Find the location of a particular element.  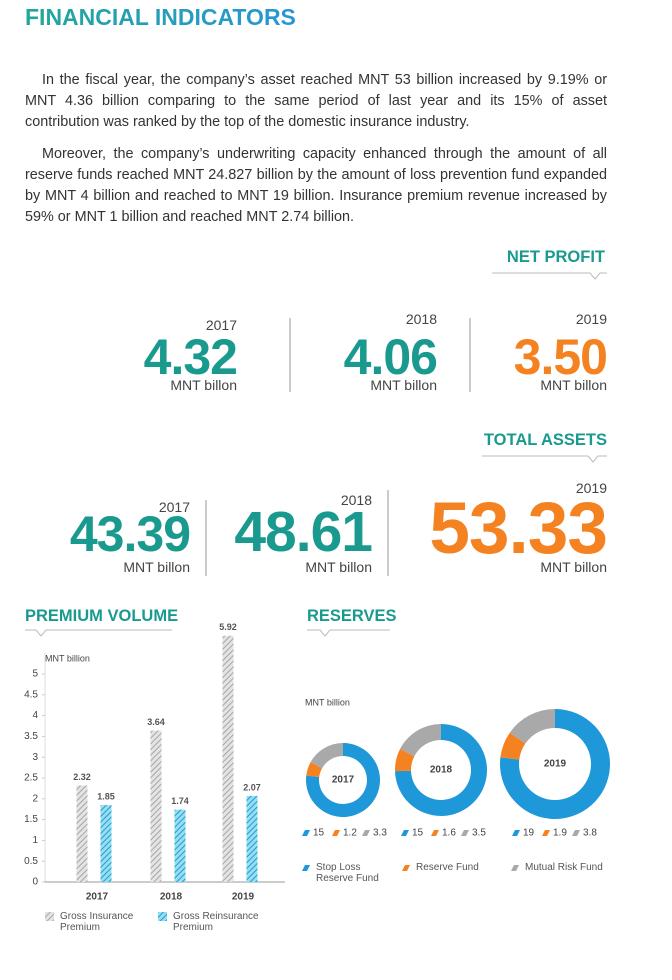

y-tick-label: 5 is located at coordinates (35, 674).